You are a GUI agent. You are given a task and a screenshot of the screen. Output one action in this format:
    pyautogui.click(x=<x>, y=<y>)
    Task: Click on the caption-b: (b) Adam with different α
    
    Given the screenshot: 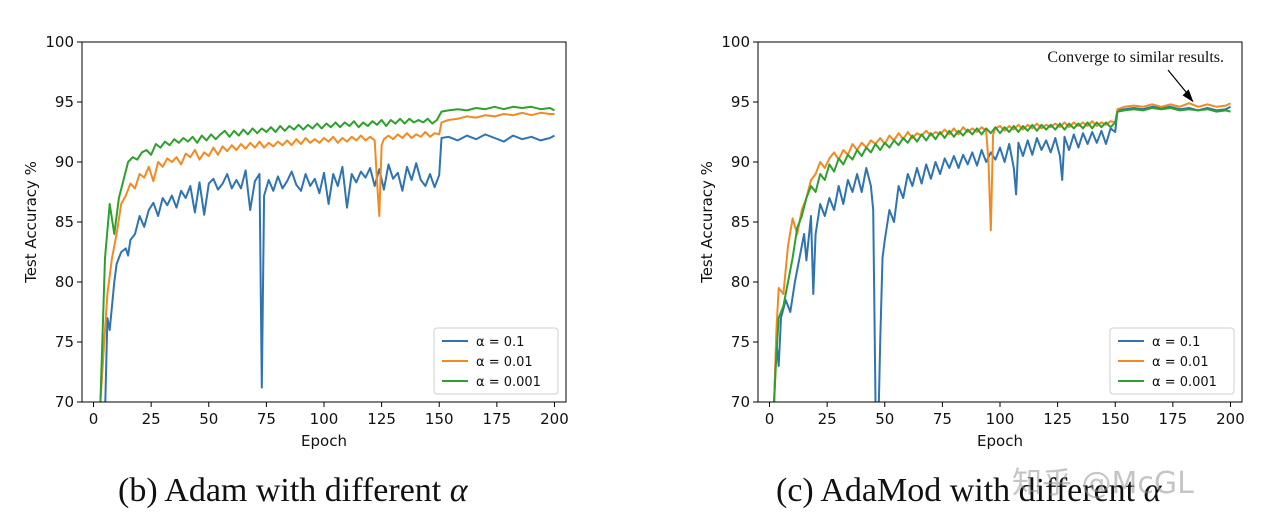 What is the action you would take?
    pyautogui.click(x=293, y=491)
    